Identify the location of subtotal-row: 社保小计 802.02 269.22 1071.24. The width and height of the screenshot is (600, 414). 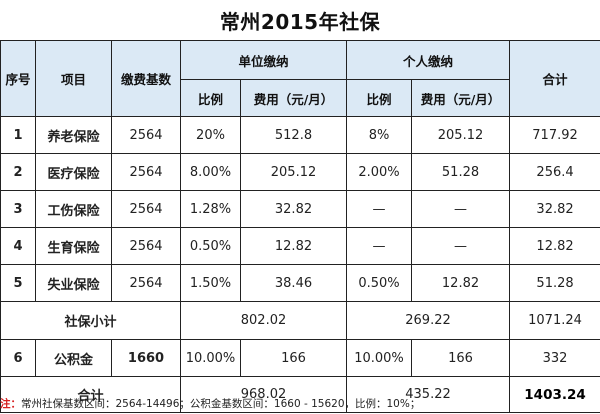
(300, 320).